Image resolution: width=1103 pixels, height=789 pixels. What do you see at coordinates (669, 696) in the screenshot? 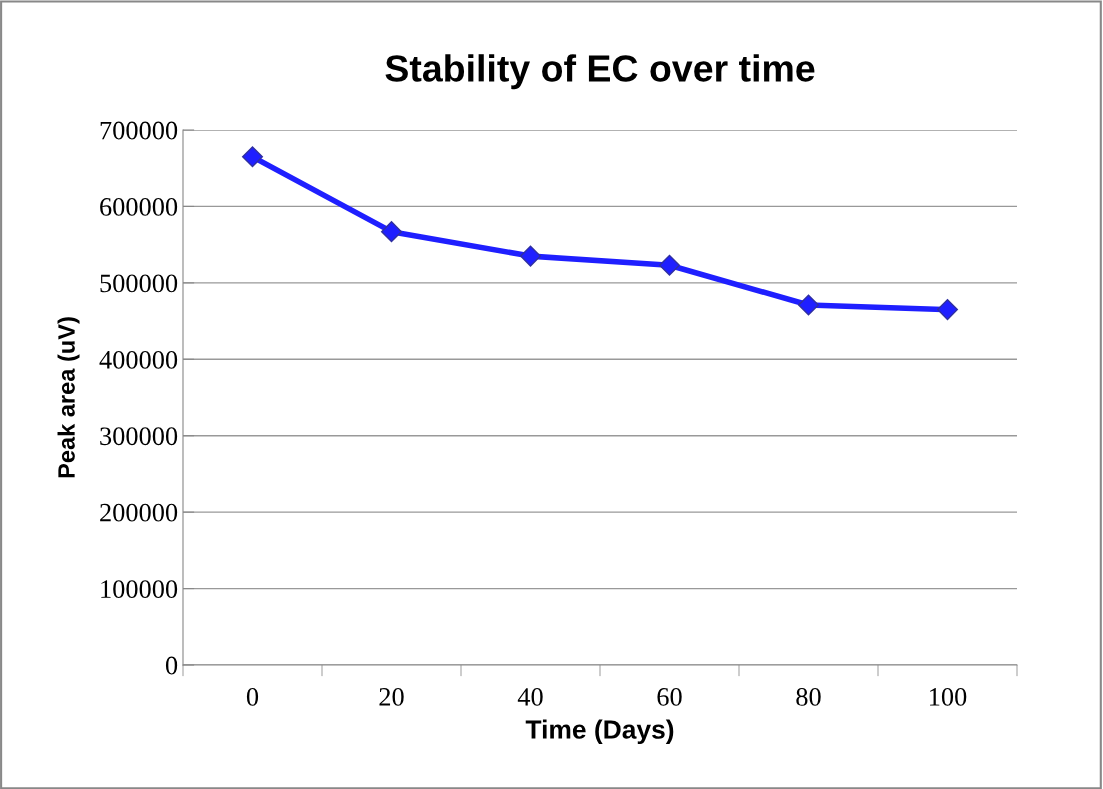
I see `x-tick-label: 60` at bounding box center [669, 696].